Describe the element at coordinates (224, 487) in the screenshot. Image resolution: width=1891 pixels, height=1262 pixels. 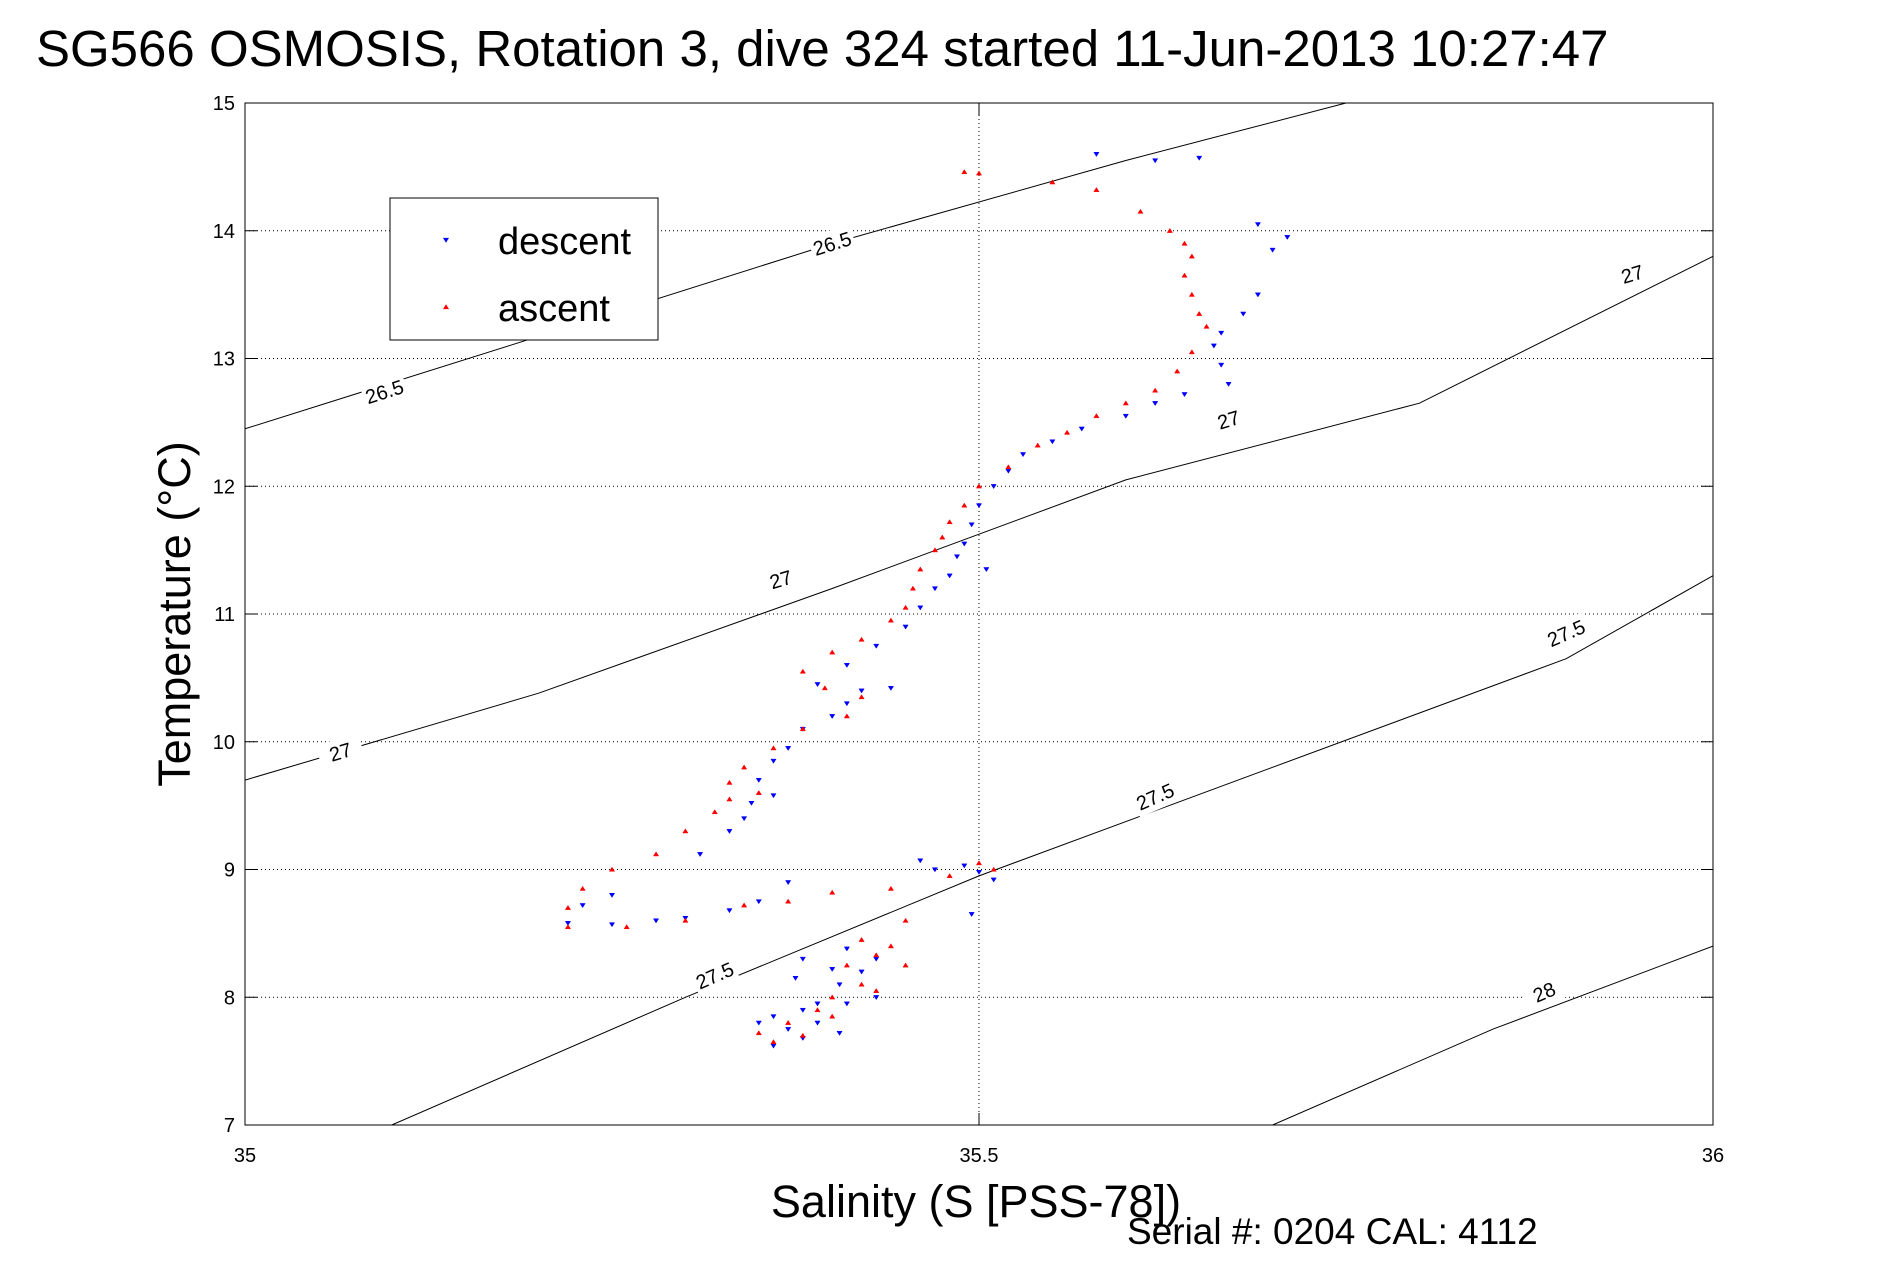
I see `y-tick-label: 12` at that location.